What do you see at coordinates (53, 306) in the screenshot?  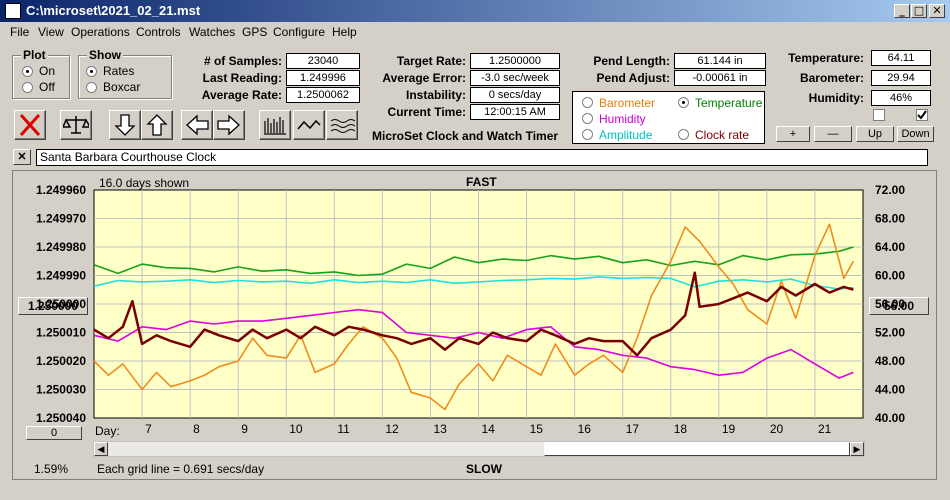 I see `center-rate-button: 1.250000` at bounding box center [53, 306].